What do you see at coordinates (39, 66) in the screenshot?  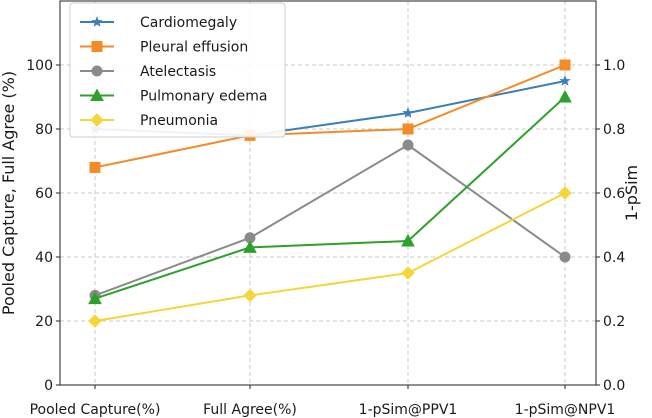 I see `y-tick-label: 100` at bounding box center [39, 66].